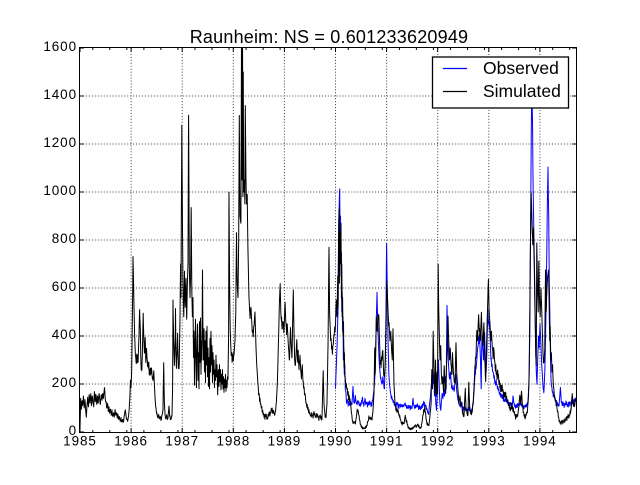  I want to click on svg-text: 800, so click(64, 238).